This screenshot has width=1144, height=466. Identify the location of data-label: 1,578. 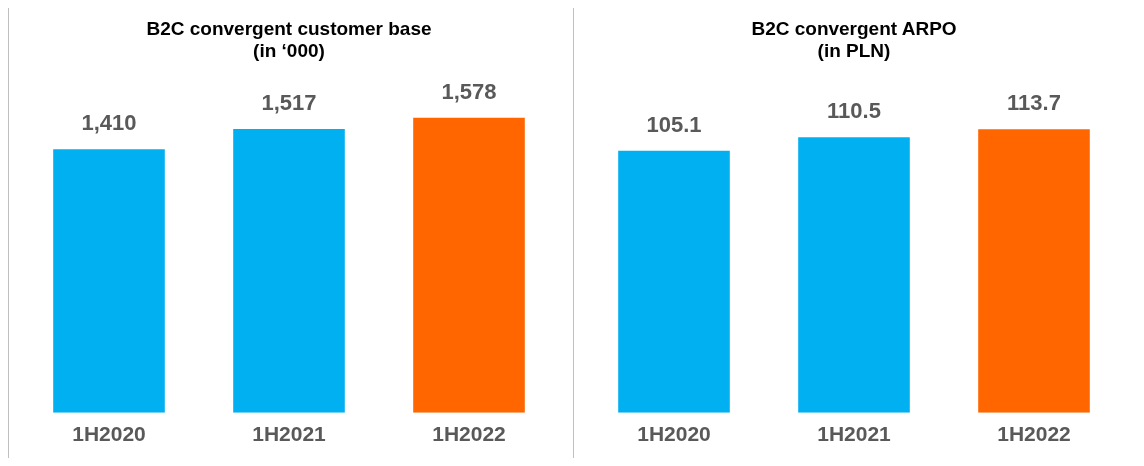
(469, 91).